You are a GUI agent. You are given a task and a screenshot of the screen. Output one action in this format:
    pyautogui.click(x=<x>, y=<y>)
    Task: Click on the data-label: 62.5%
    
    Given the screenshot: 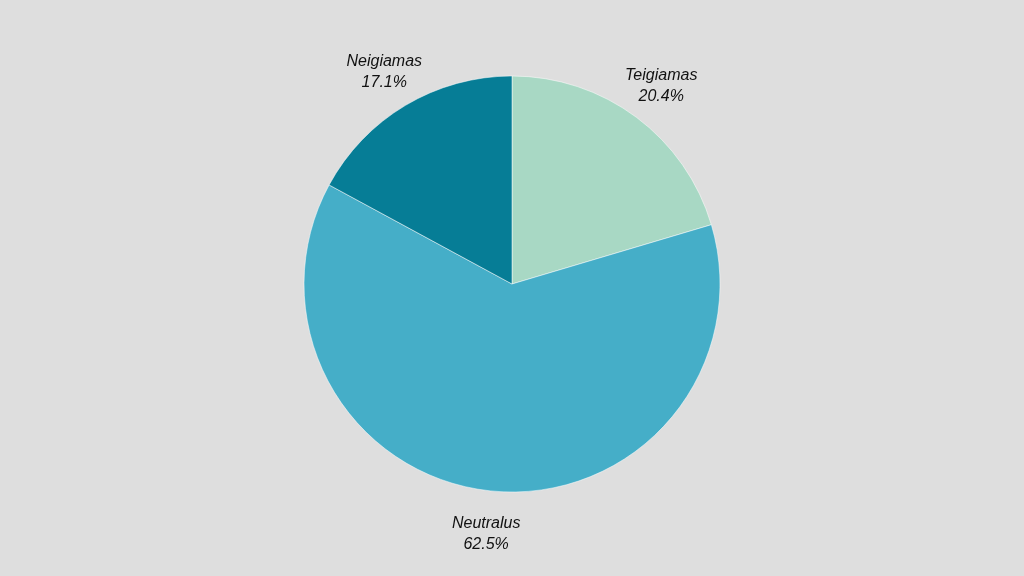 What is the action you would take?
    pyautogui.click(x=486, y=544)
    